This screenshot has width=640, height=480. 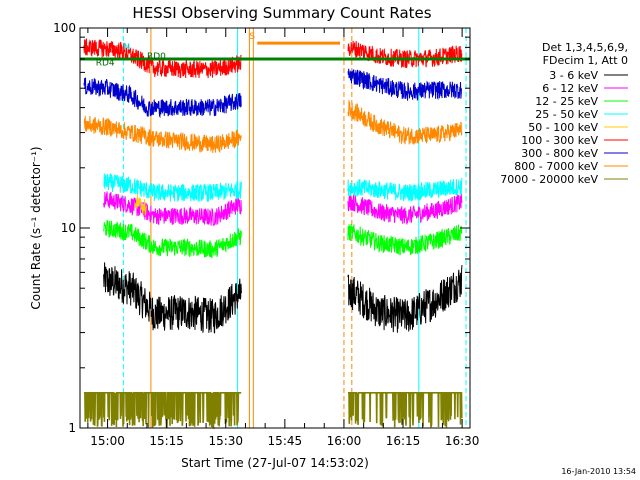 What do you see at coordinates (559, 140) in the screenshot?
I see `legend-label-100-300-kev: 100 - 300 keV` at bounding box center [559, 140].